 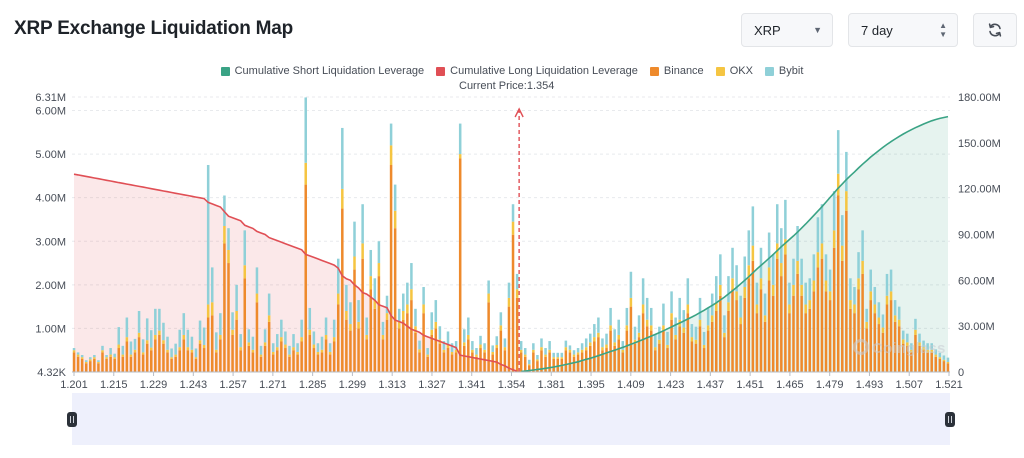 What do you see at coordinates (322, 71) in the screenshot?
I see `legend-short: Cumulative Short Liquidation Leverage` at bounding box center [322, 71].